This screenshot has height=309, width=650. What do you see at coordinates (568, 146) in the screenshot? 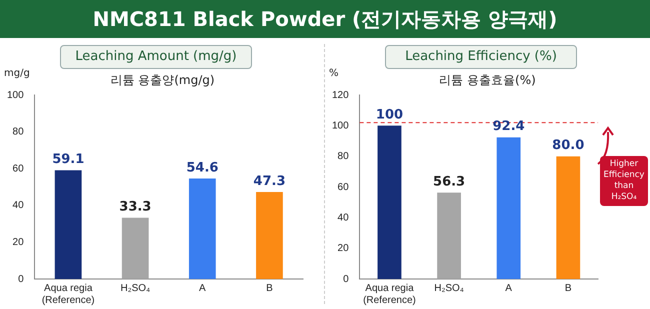
I see `data-label: 80.0` at bounding box center [568, 146].